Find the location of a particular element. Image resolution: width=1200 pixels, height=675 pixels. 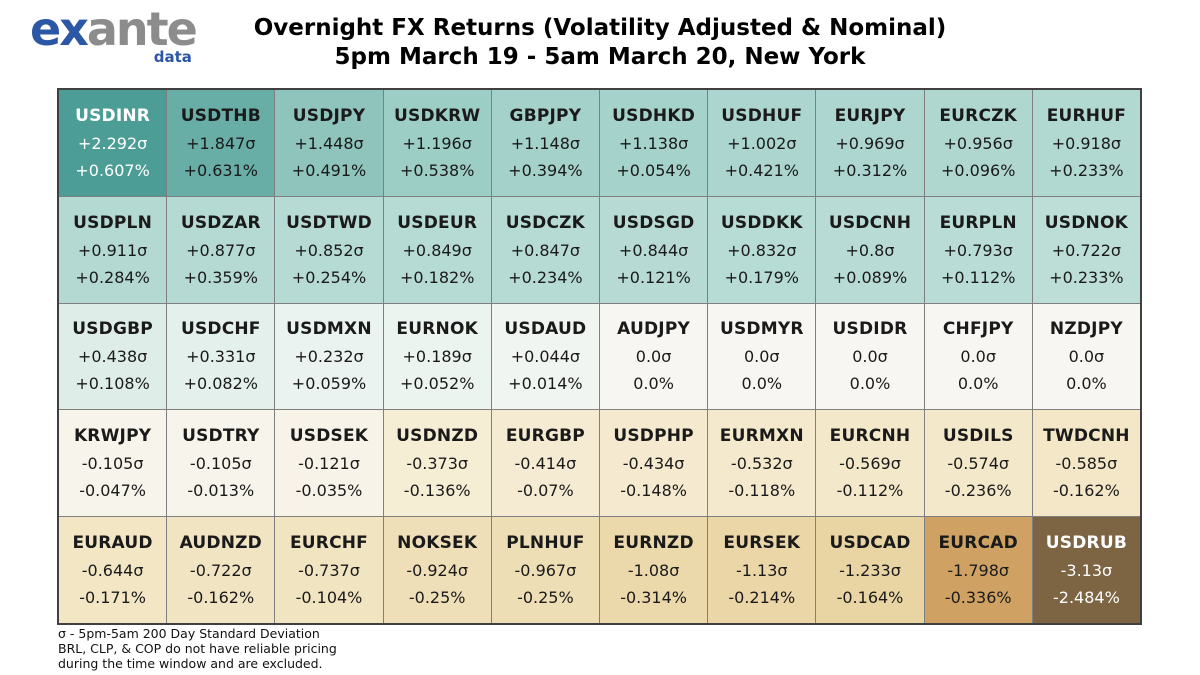

fx-pct-value: -0.162% is located at coordinates (221, 598).